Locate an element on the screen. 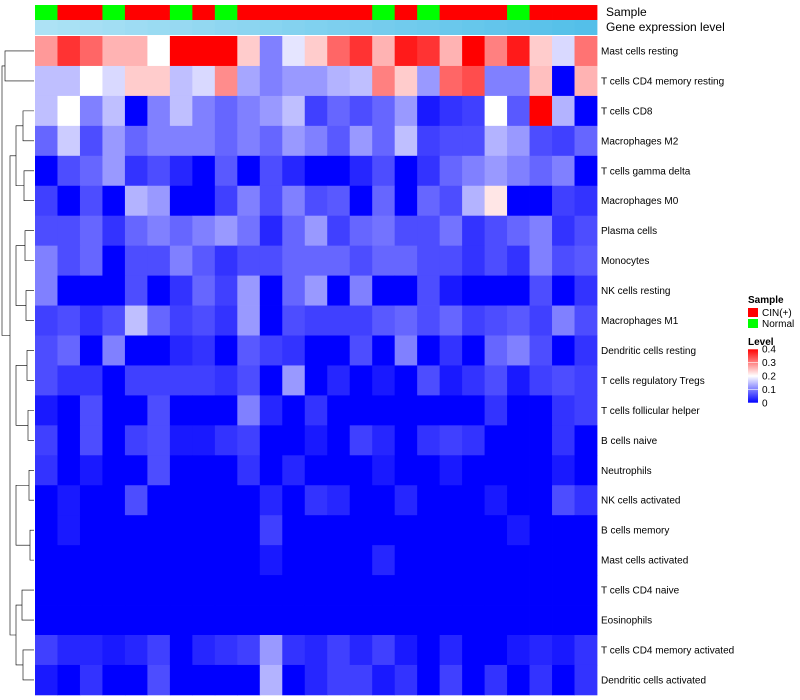 Image resolution: width=800 pixels, height=700 pixels. annotation-label-sample: Sample is located at coordinates (626, 12).